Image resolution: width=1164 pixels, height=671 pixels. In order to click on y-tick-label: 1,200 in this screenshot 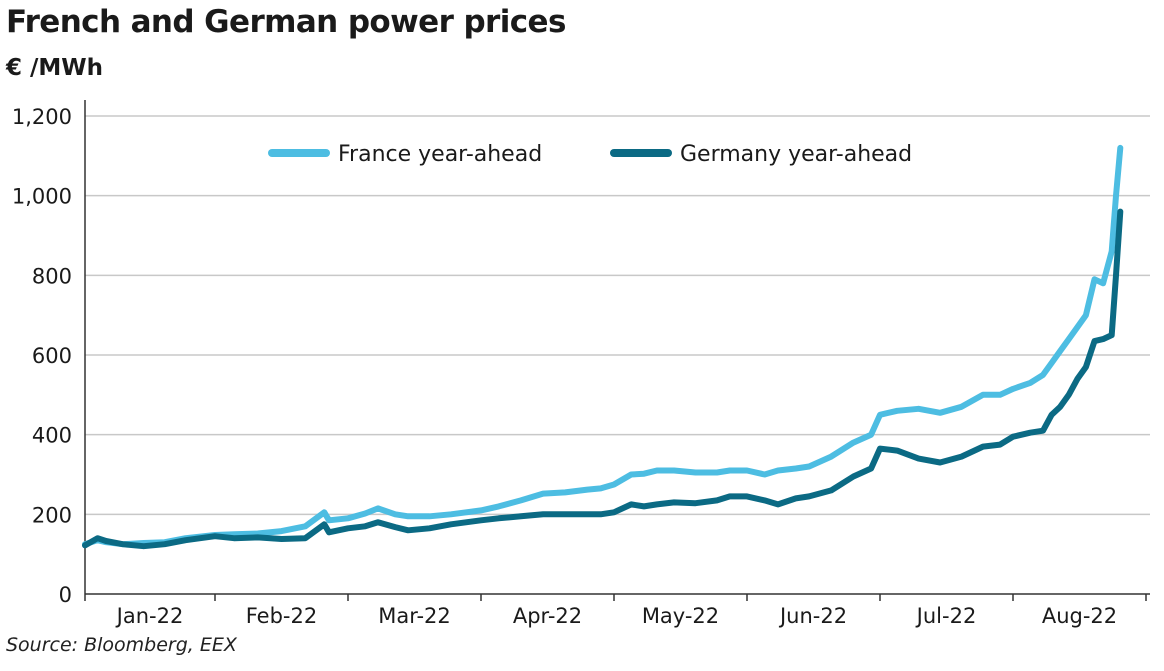, I will do `click(42, 117)`.